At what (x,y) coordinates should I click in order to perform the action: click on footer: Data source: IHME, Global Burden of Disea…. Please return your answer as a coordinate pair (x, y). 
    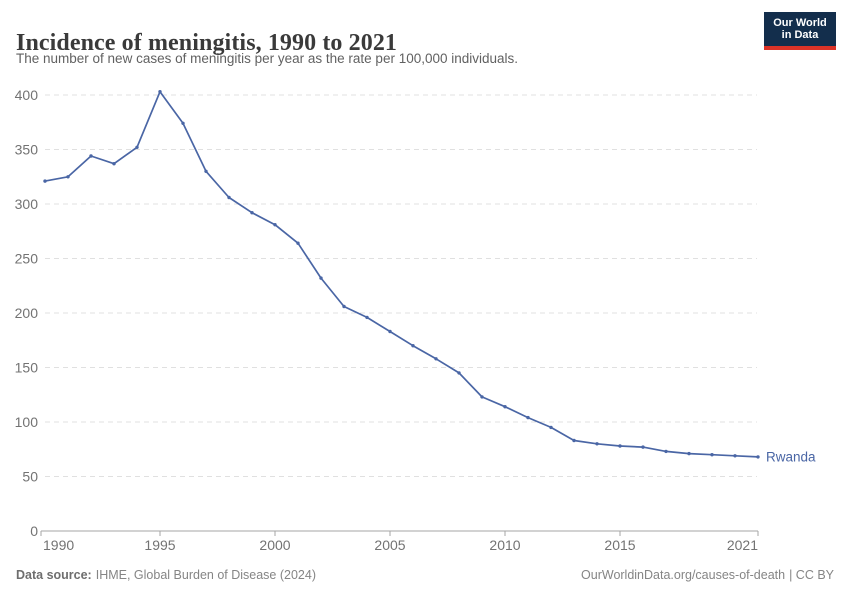
    Looking at the image, I should click on (425, 575).